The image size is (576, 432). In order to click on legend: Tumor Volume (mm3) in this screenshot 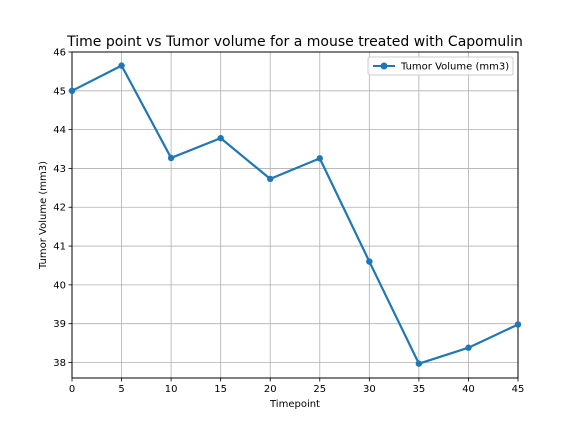, I will do `click(440, 66)`.